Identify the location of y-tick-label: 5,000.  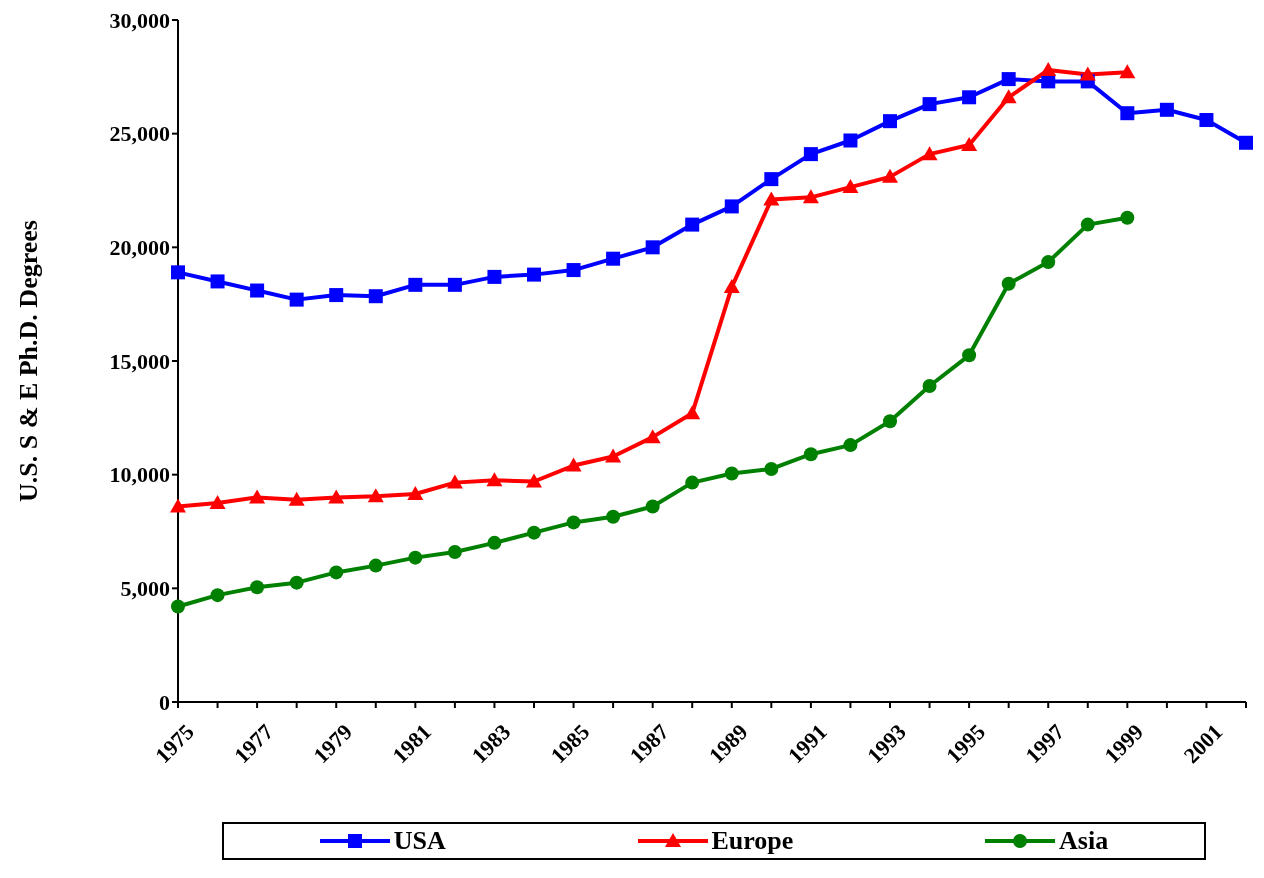
(145, 589).